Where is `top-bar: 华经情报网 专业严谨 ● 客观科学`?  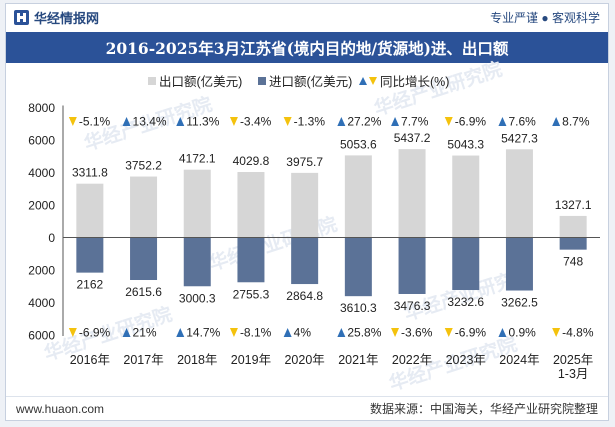 top-bar: 华经情报网 专业严谨 ● 客观科学 is located at coordinates (307, 17).